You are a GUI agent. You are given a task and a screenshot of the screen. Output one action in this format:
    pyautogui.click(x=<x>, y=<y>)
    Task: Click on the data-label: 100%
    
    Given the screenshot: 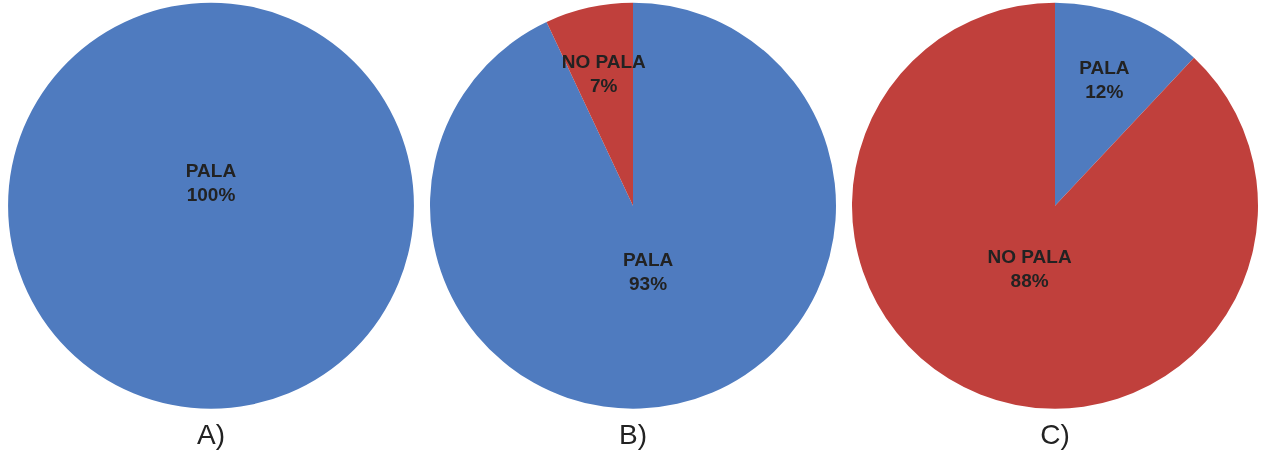 What is the action you would take?
    pyautogui.click(x=211, y=194)
    